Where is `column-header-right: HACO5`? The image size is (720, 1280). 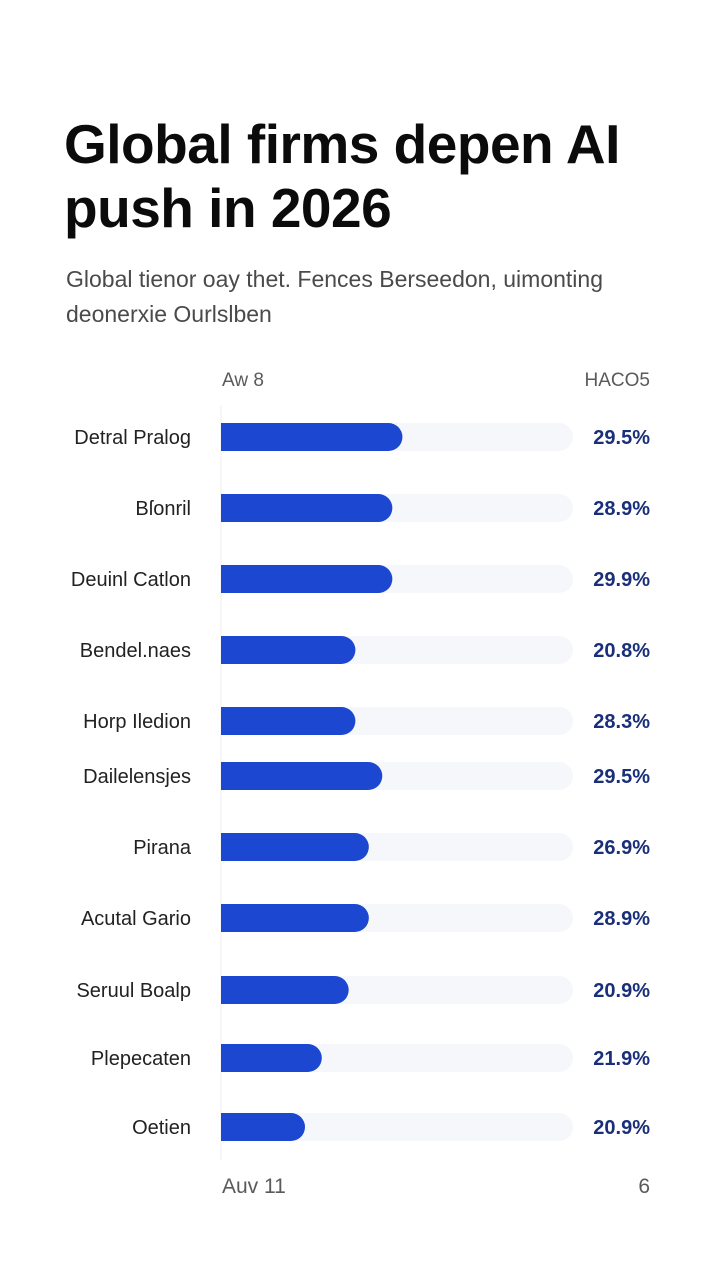
column-header-right: HACO5 is located at coordinates (617, 380).